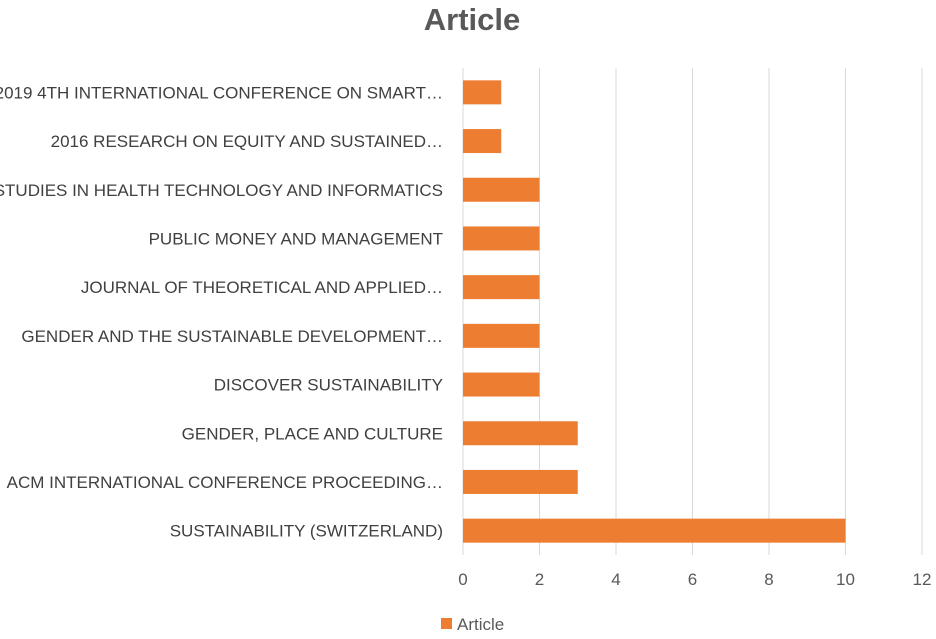 The width and height of the screenshot is (936, 639). I want to click on x-tick-labels: 0 2 4 6 8 10 12, so click(694, 579).